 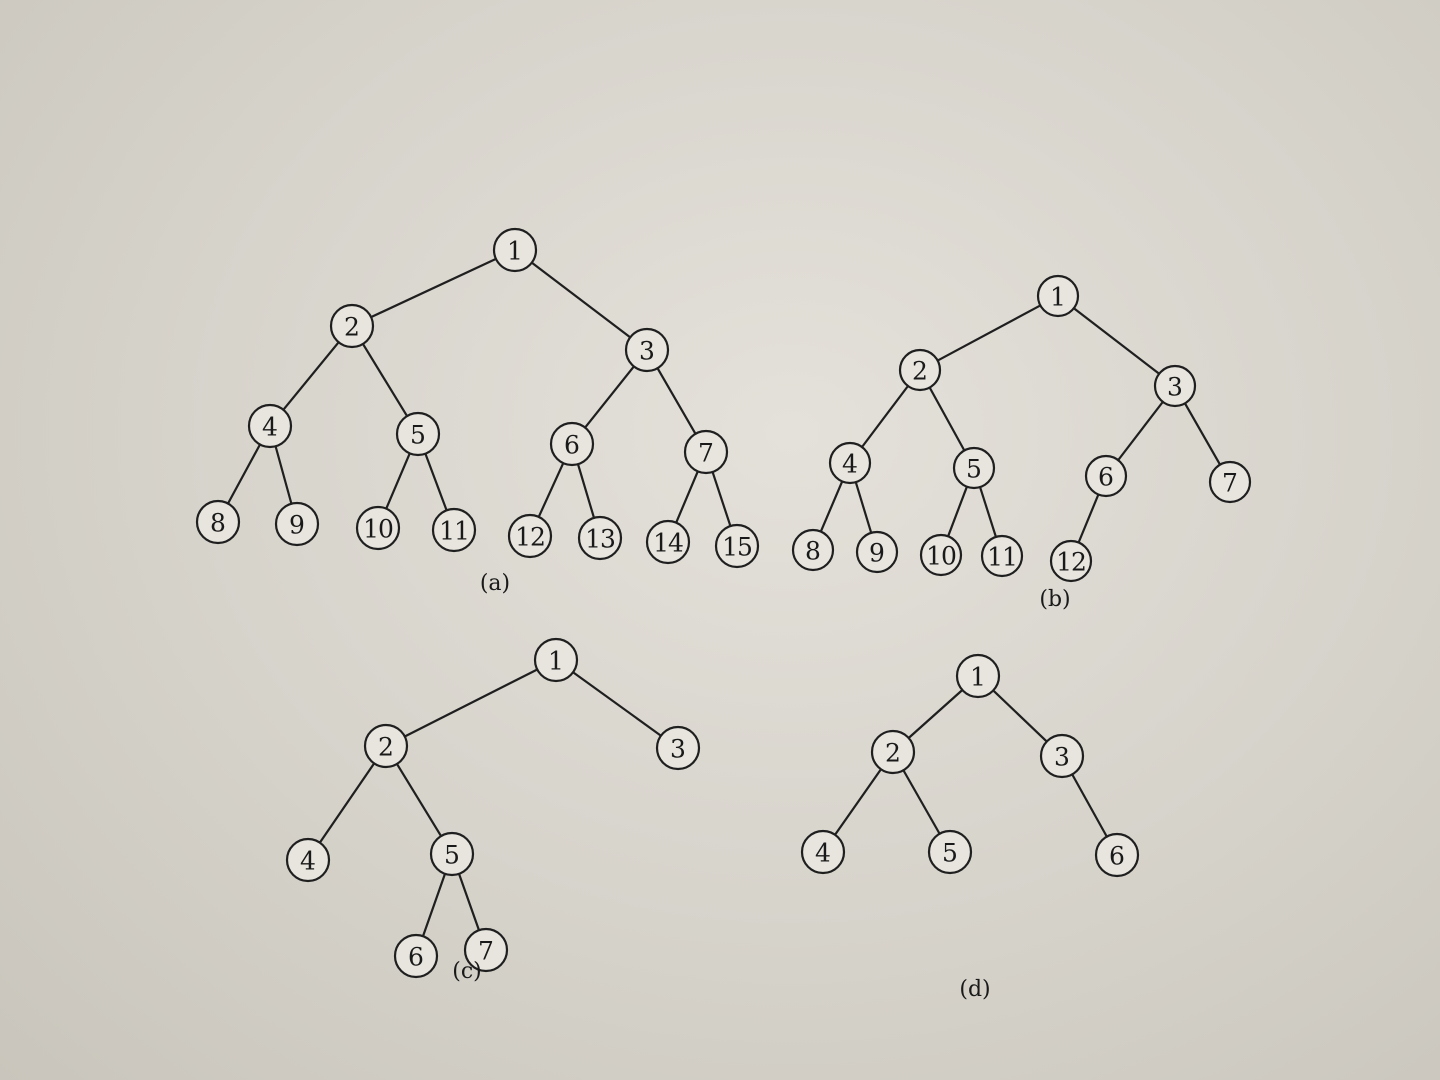 What do you see at coordinates (970, 827) in the screenshot?
I see `tree-d: 1 2 3 4 5 6 (d)` at bounding box center [970, 827].